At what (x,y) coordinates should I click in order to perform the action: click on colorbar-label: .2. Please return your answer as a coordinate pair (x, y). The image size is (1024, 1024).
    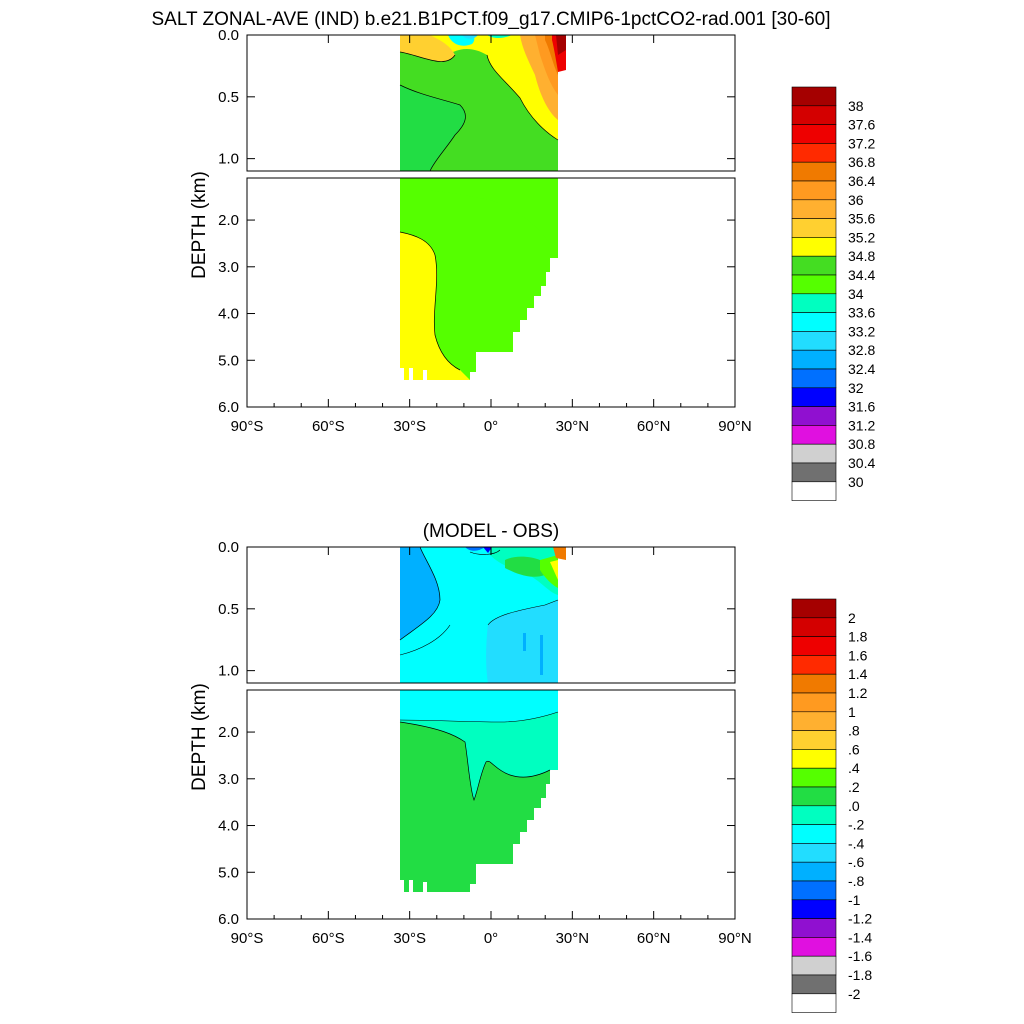
    Looking at the image, I should click on (854, 787).